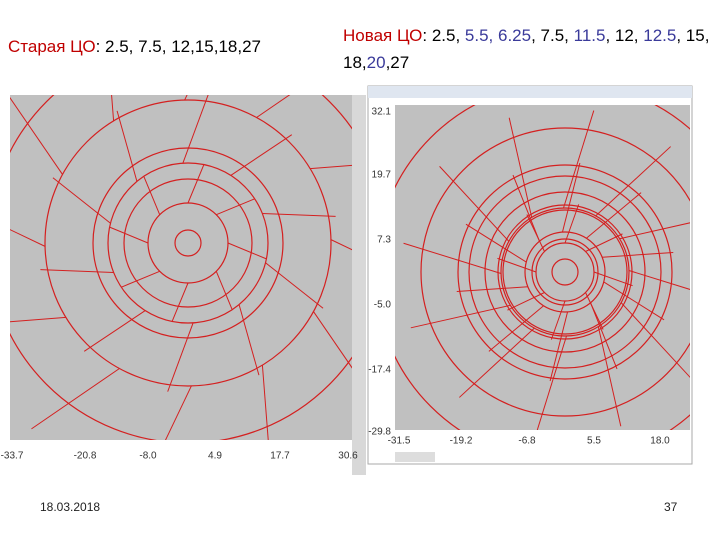  I want to click on y-tick-label: -17.4, so click(379, 370).